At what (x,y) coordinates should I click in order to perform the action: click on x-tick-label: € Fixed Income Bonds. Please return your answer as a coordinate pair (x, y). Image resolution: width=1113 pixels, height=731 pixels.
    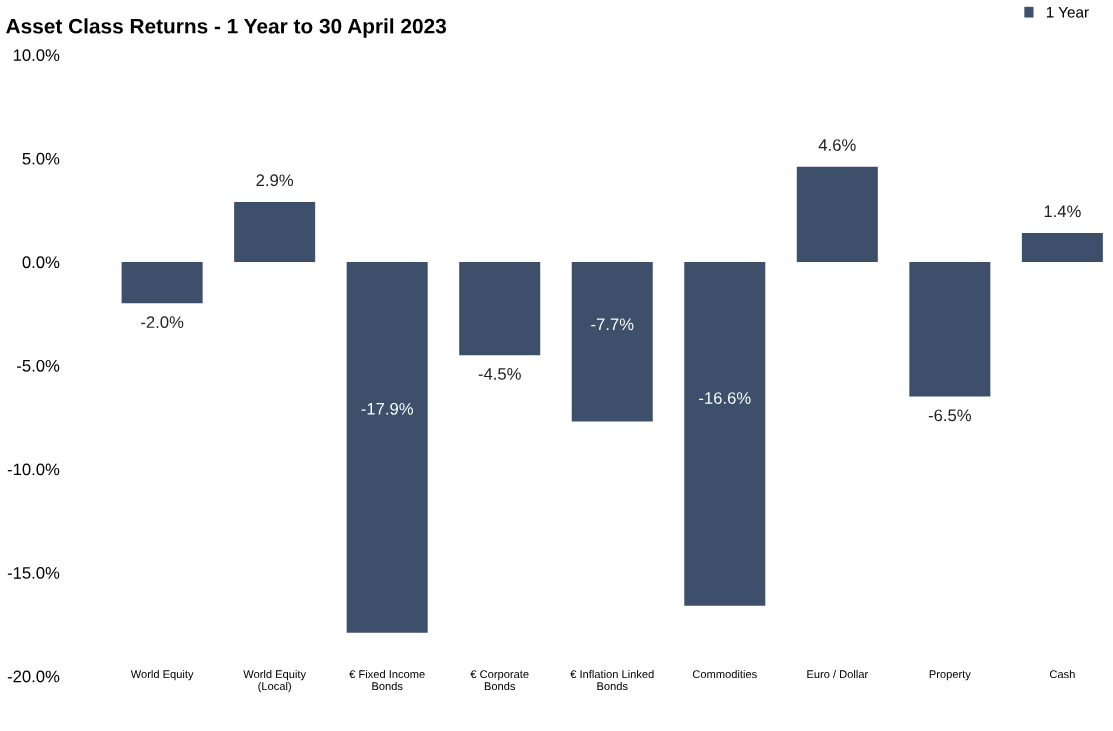
    Looking at the image, I should click on (387, 680).